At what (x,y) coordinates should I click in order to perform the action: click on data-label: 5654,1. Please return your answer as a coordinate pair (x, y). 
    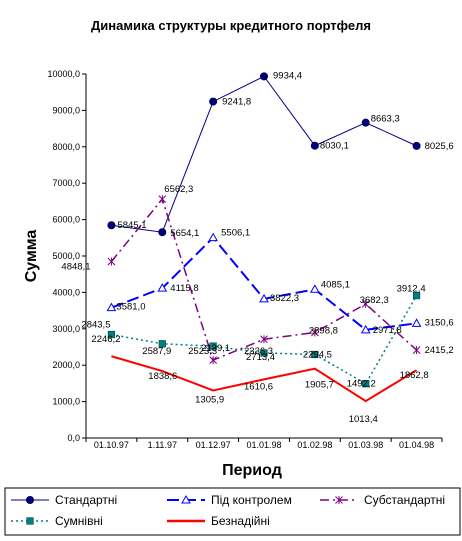
    Looking at the image, I should click on (184, 233).